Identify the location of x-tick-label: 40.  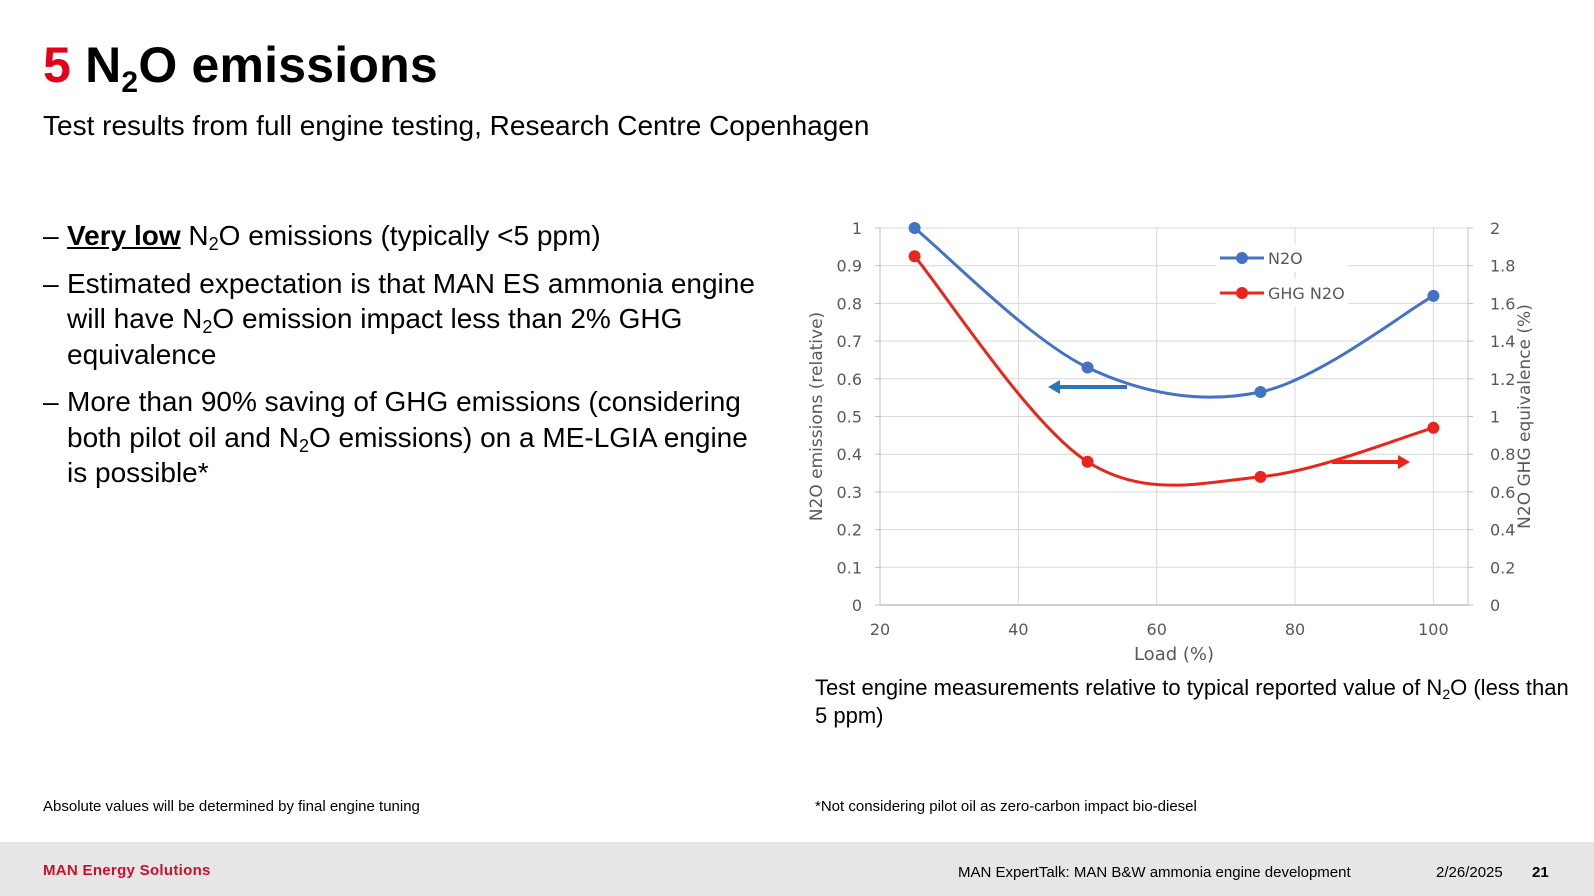
(1018, 629).